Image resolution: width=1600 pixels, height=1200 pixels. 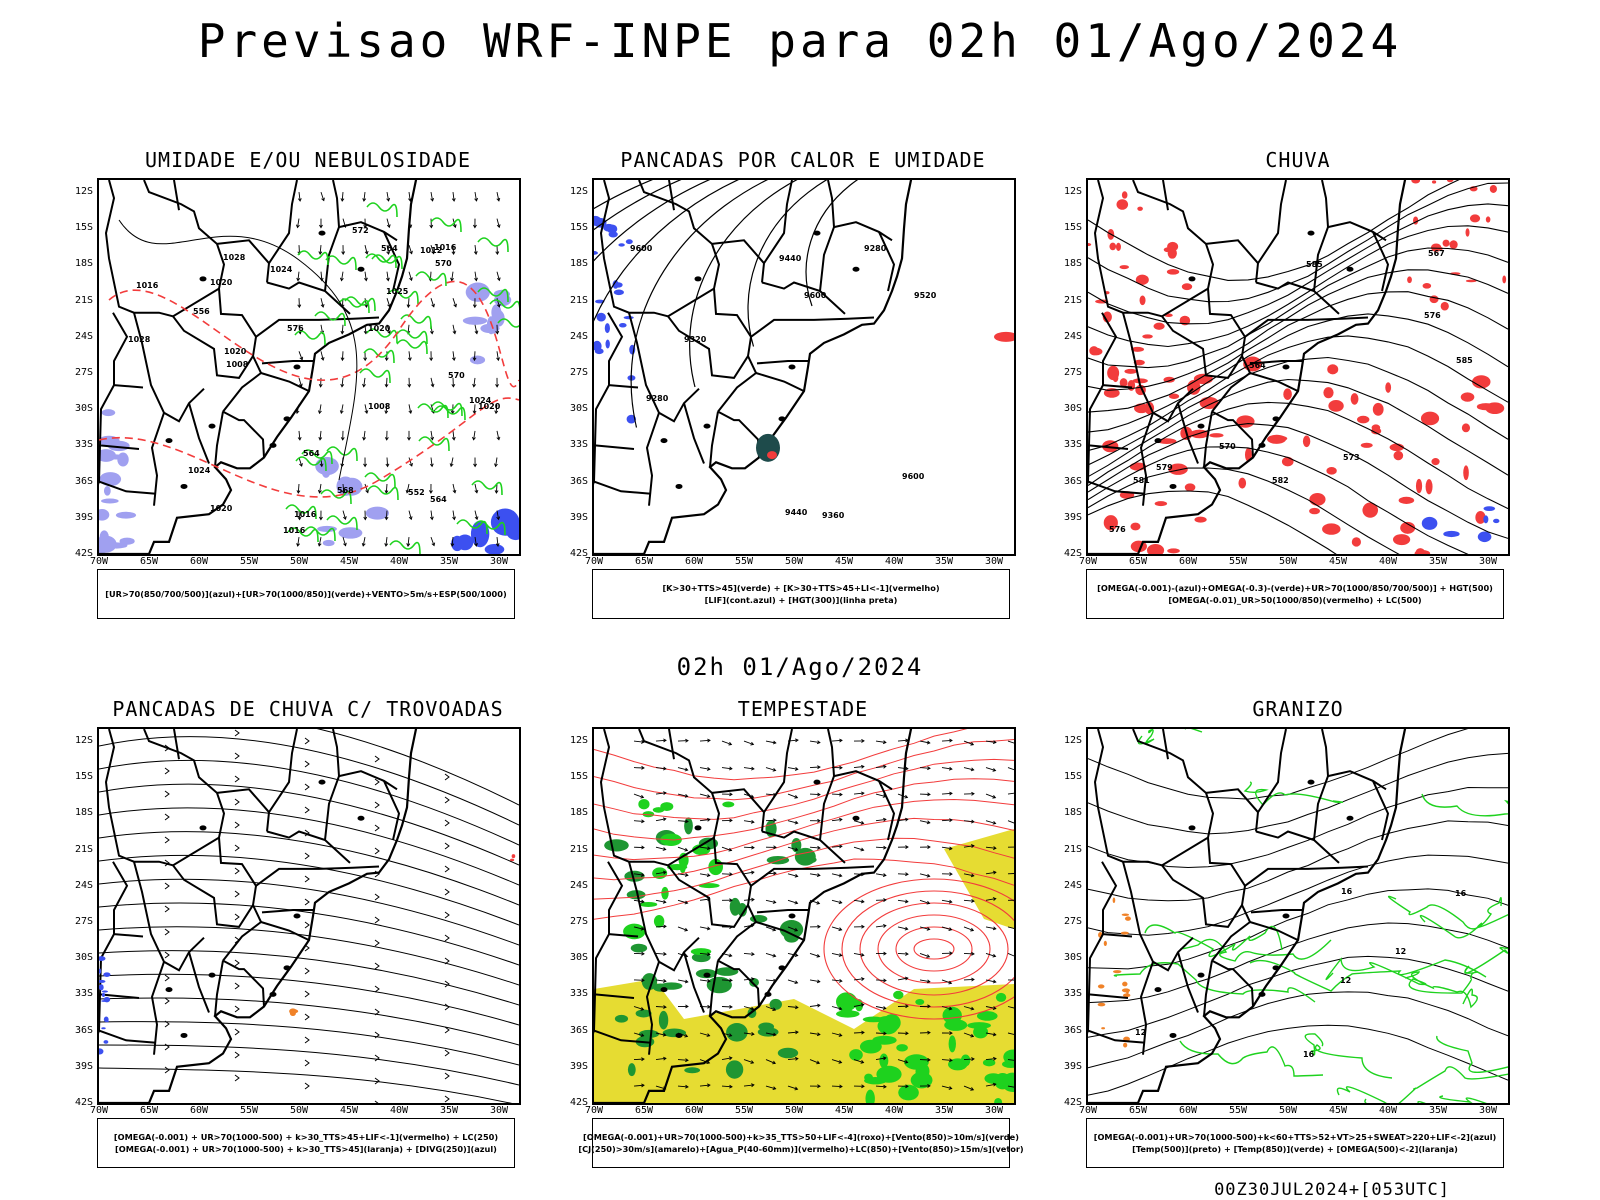 I want to click on main-title: Previsao WRF-INPE para 02h 01/Ago/2024, so click(x=800, y=41).